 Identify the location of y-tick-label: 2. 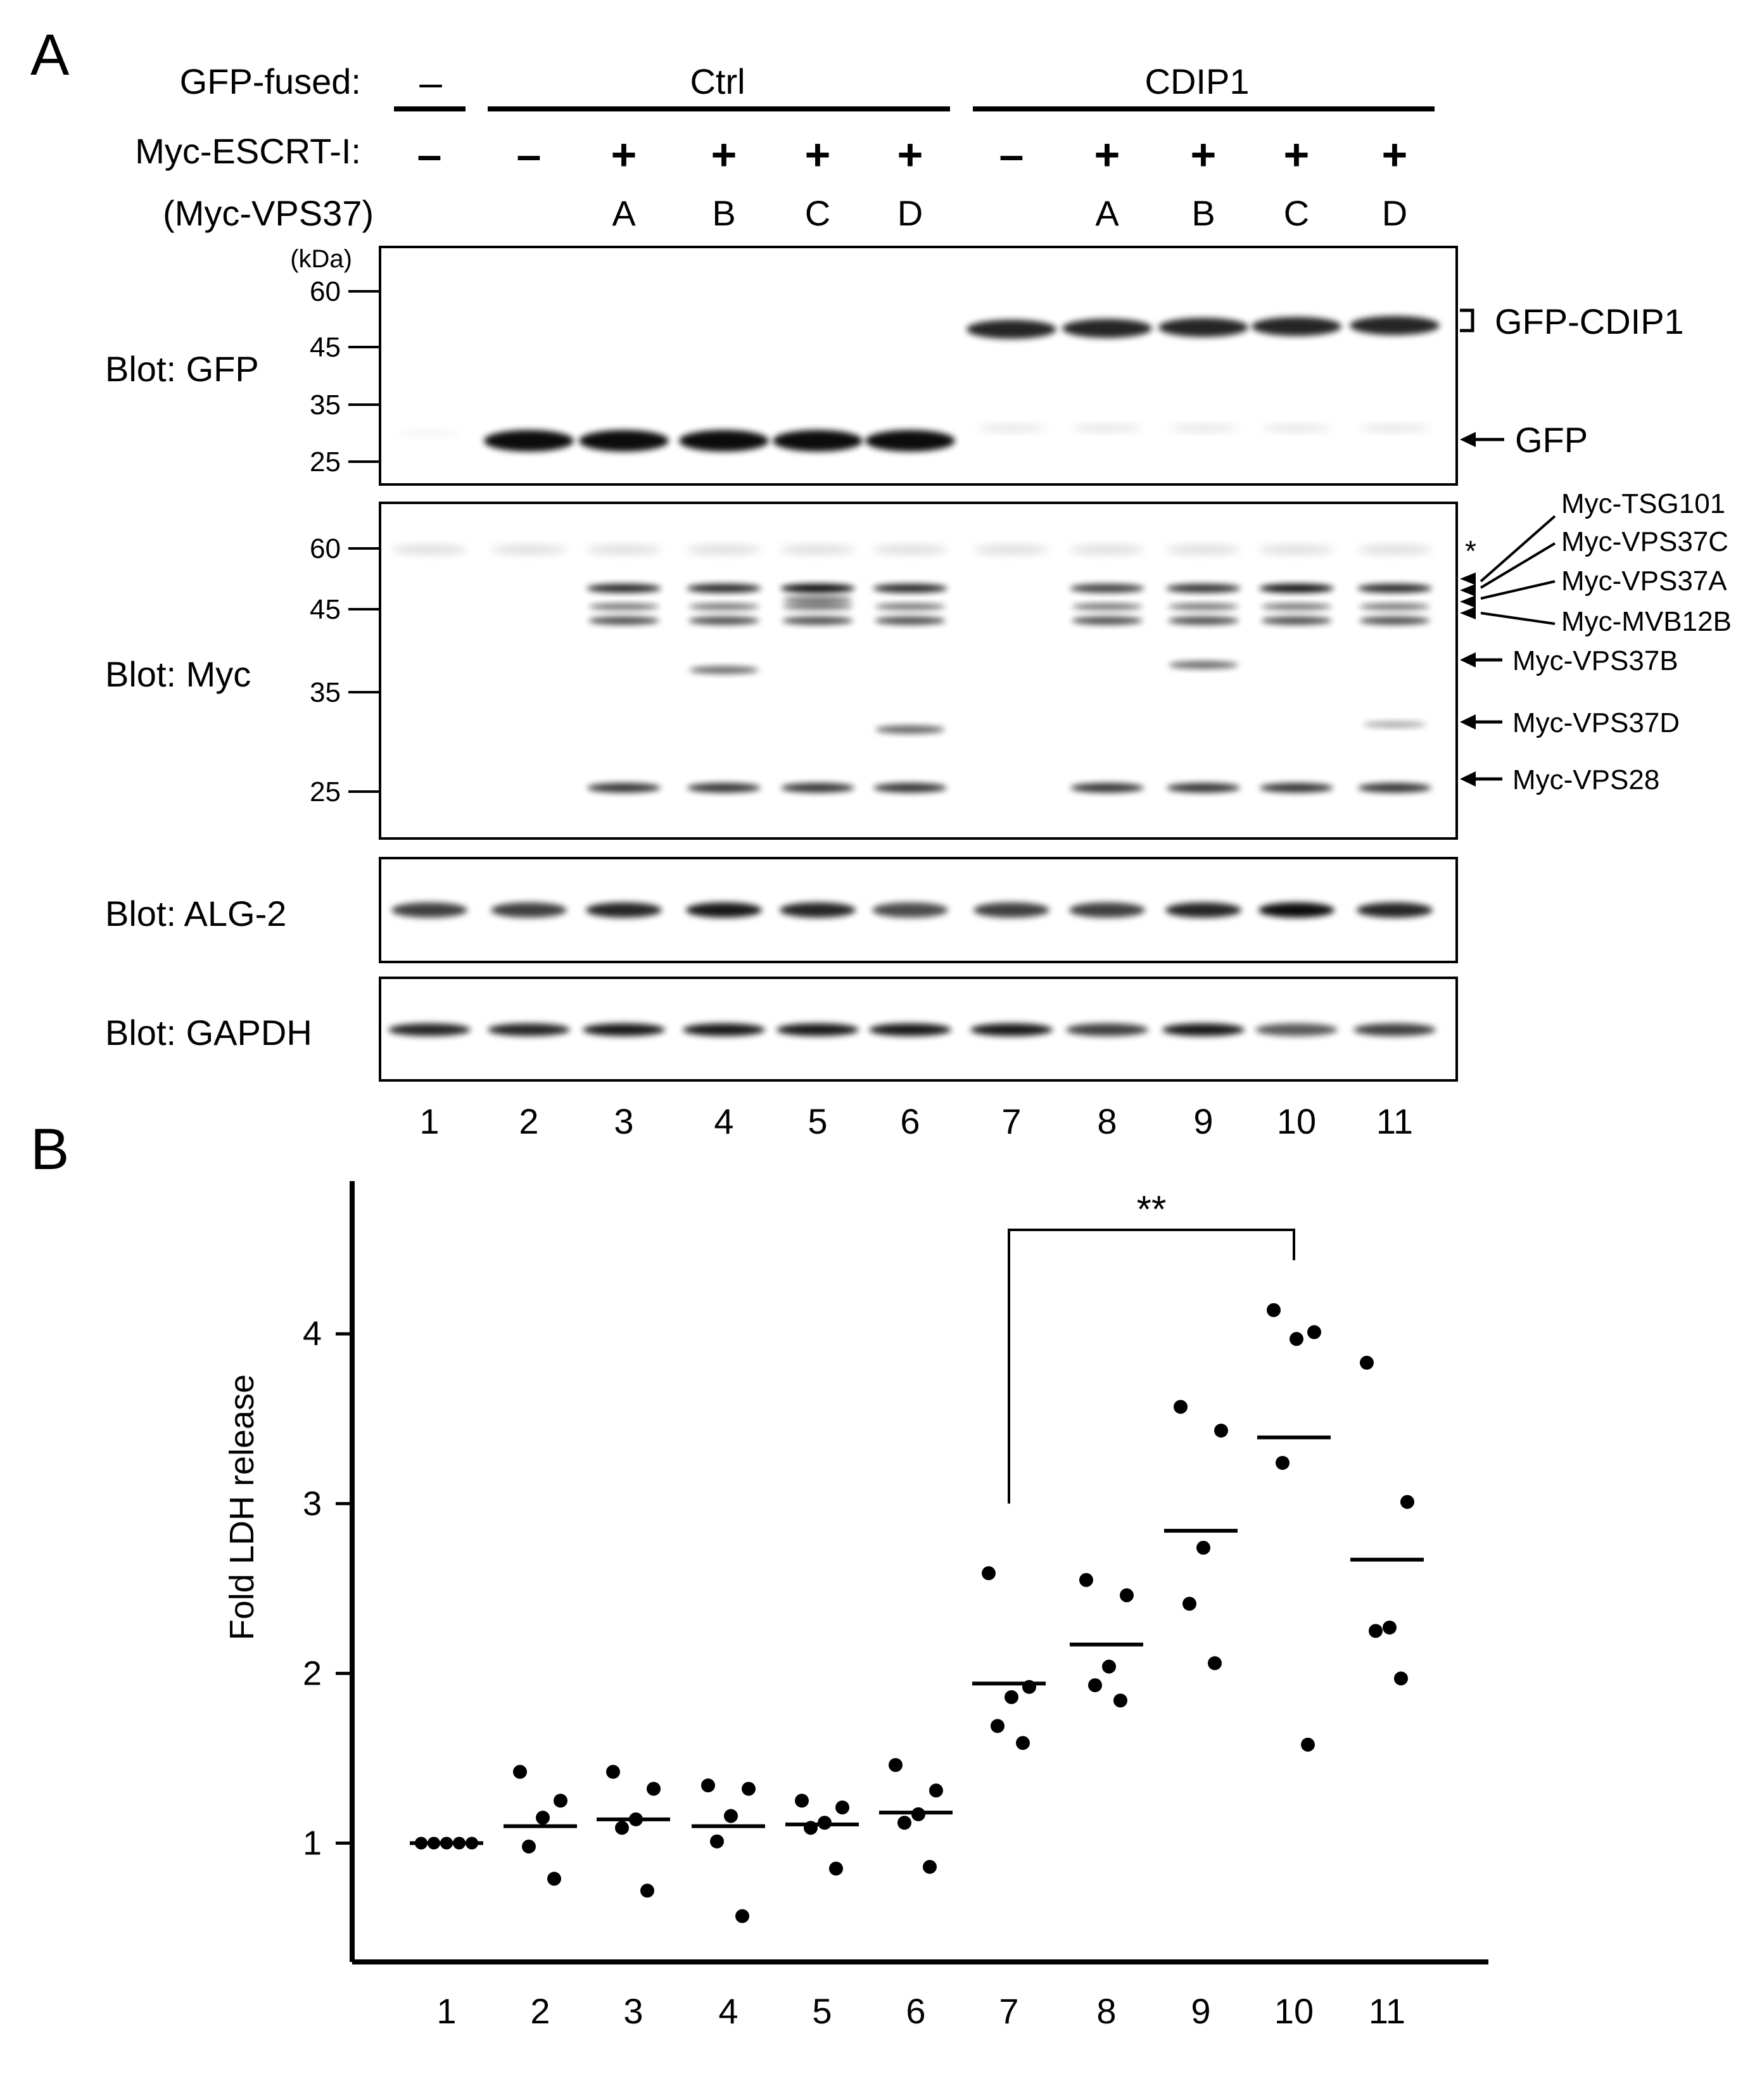
(312, 1673).